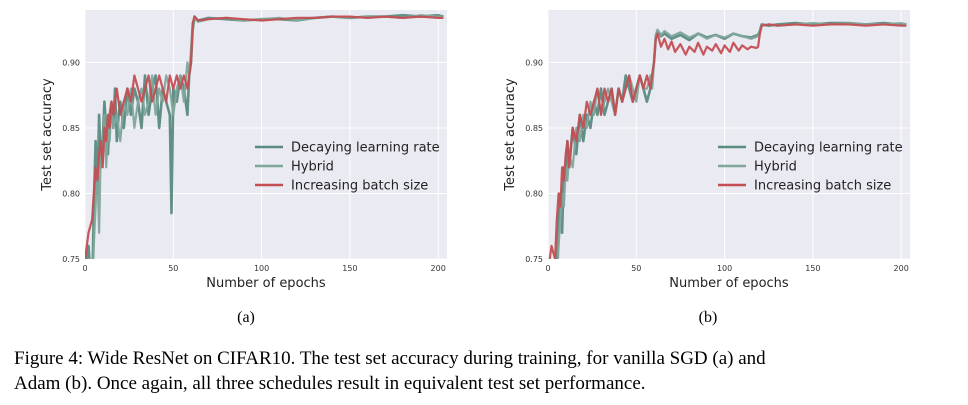 This screenshot has width=968, height=405. What do you see at coordinates (246, 317) in the screenshot?
I see `panel-label: (a)` at bounding box center [246, 317].